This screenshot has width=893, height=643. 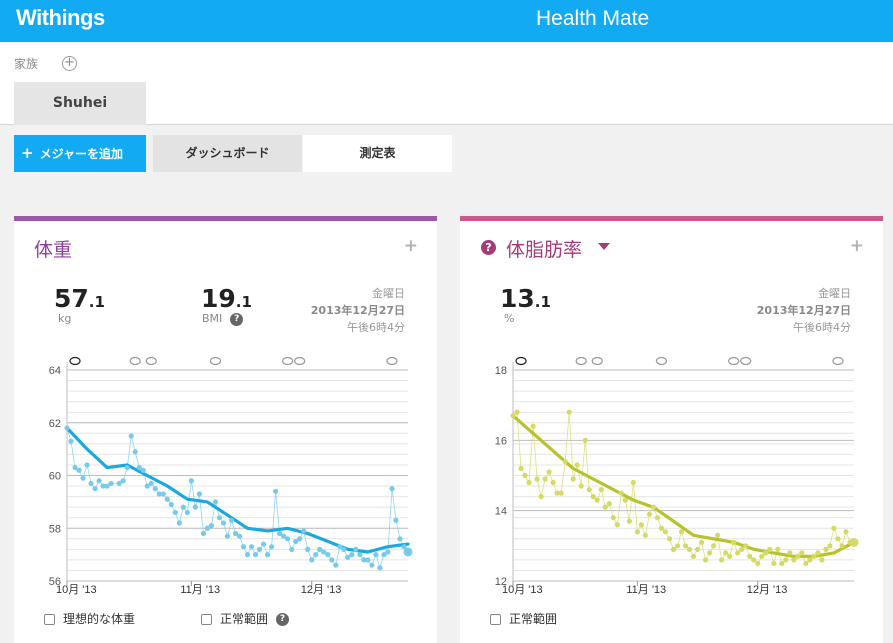 I want to click on normal-range-label: 正常範囲, so click(x=244, y=619).